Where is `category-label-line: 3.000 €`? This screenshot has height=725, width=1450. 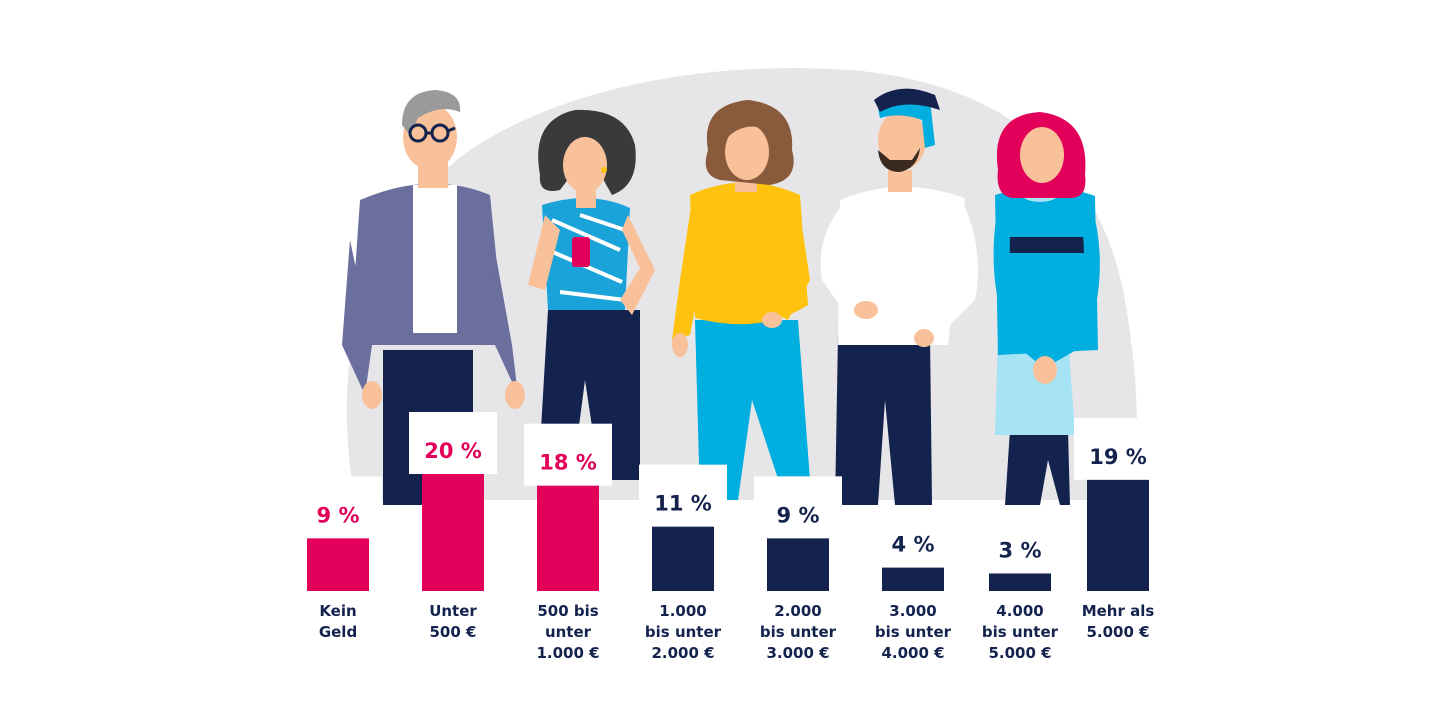
category-label-line: 3.000 € is located at coordinates (797, 653).